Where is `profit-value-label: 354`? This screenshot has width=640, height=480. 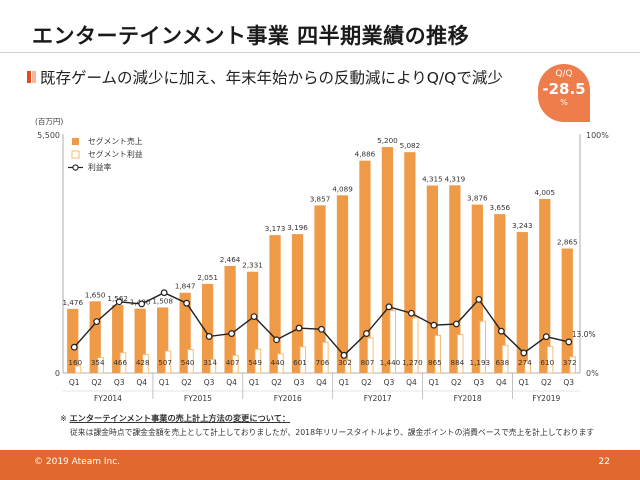
profit-value-label: 354 is located at coordinates (98, 362).